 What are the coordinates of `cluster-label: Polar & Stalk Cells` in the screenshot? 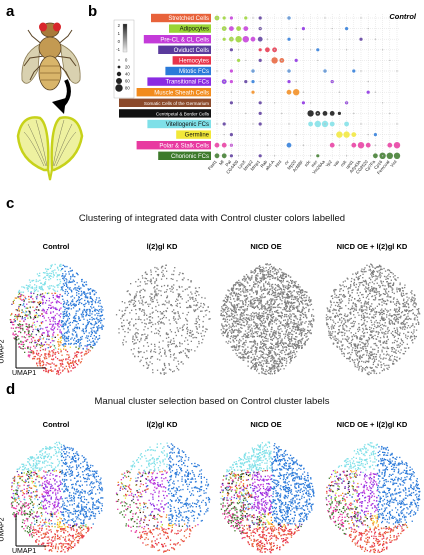 It's located at (173, 145).